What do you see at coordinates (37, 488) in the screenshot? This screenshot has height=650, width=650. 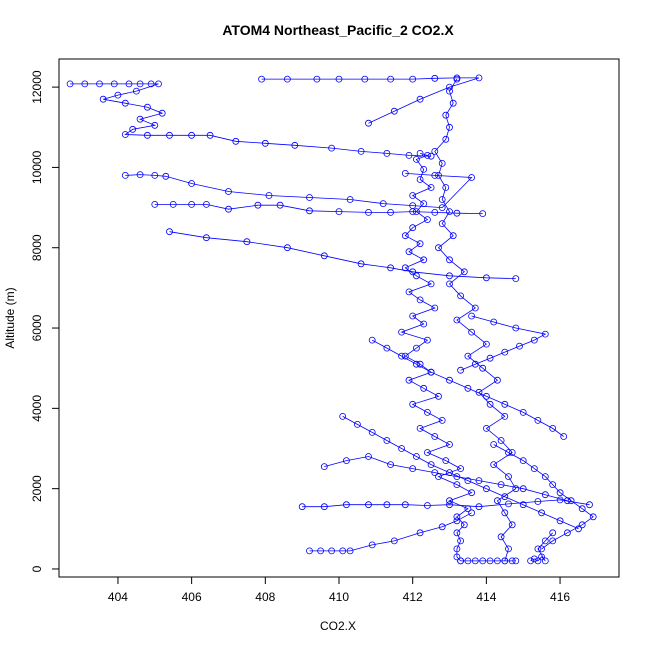 I see `y-tick-label: 2000` at bounding box center [37, 488].